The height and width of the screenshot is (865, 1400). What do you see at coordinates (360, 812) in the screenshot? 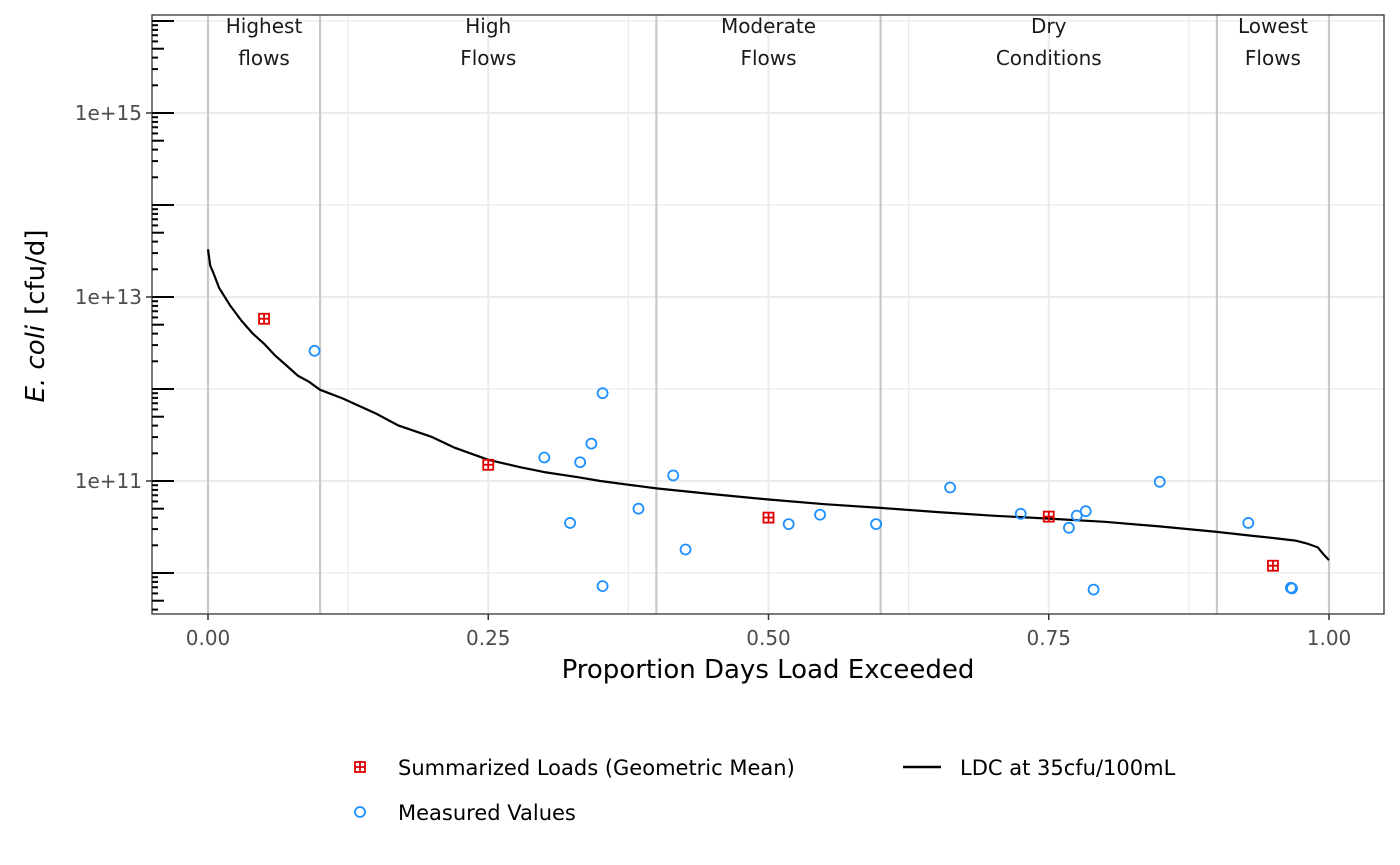
I see `legend-circle-icon` at bounding box center [360, 812].